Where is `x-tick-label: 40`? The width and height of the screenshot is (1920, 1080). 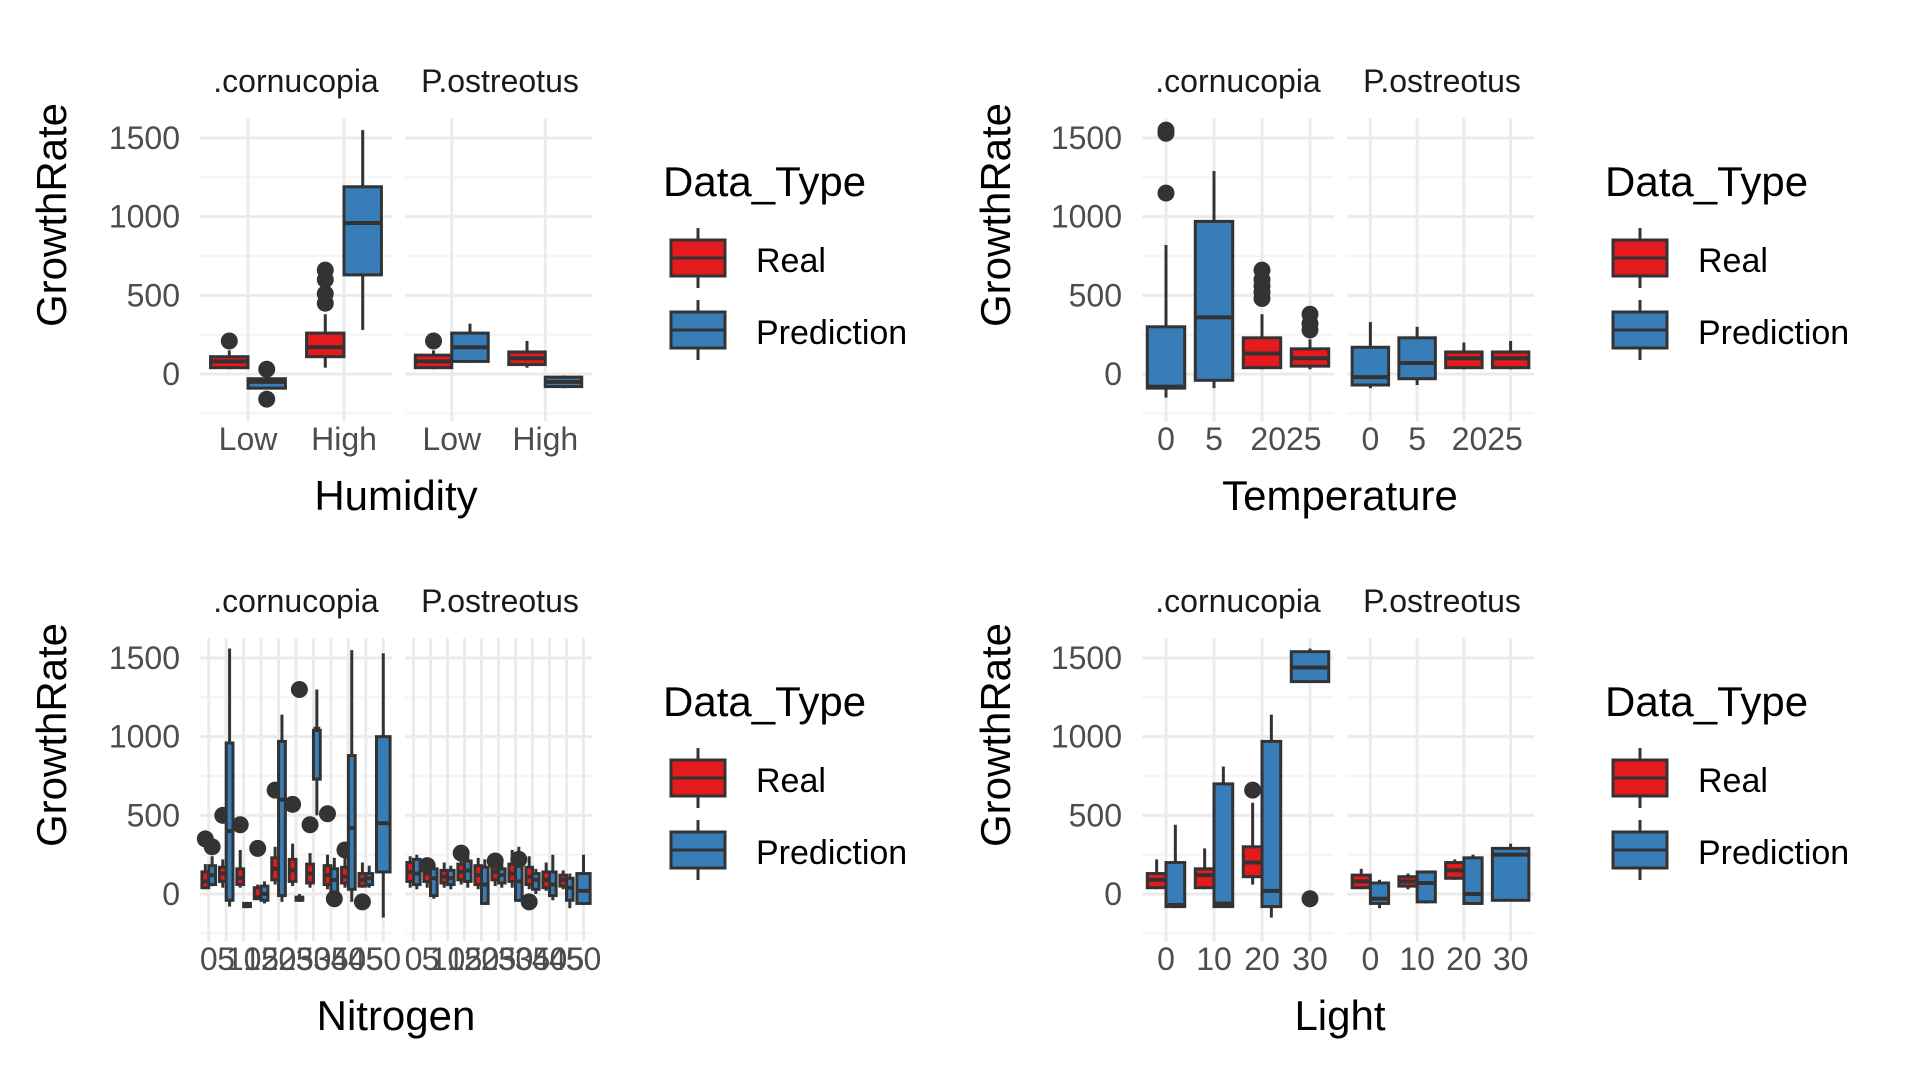
x-tick-label: 40 is located at coordinates (550, 959).